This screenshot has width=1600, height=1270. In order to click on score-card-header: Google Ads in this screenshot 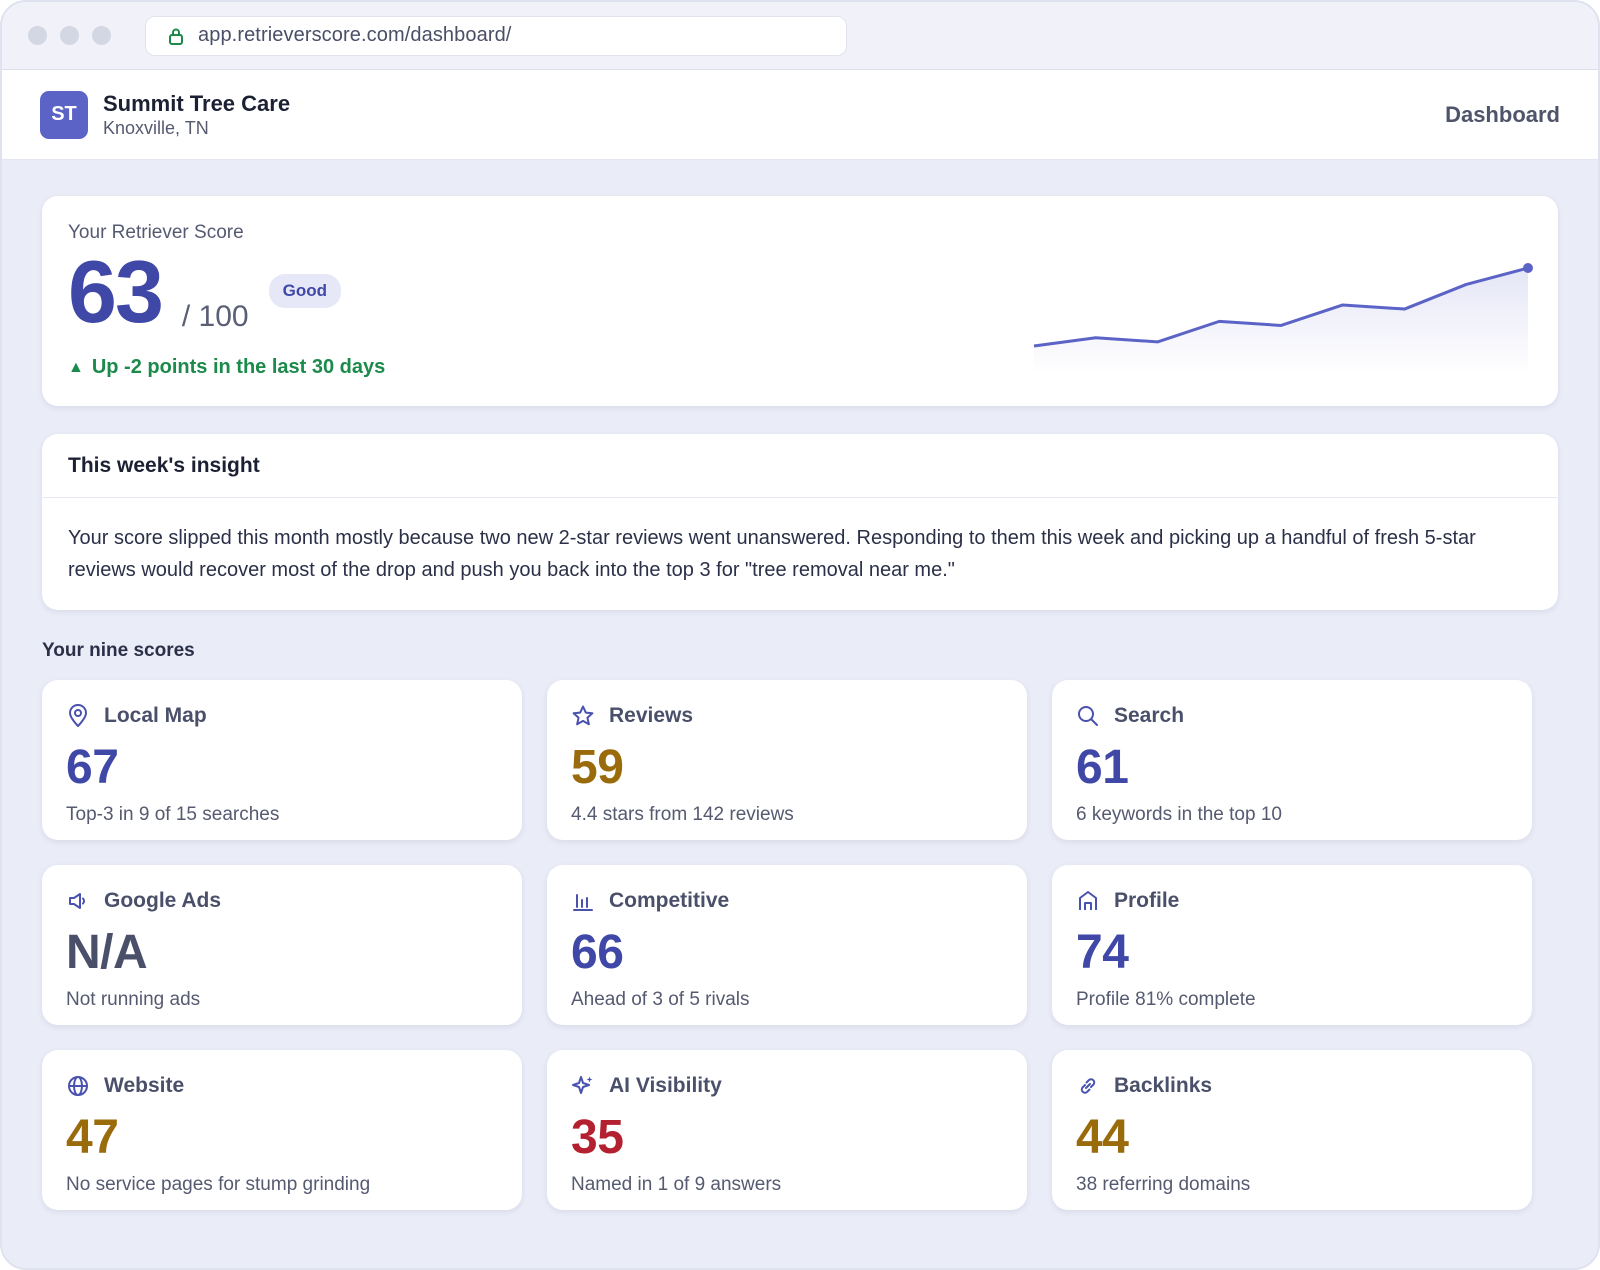, I will do `click(282, 901)`.